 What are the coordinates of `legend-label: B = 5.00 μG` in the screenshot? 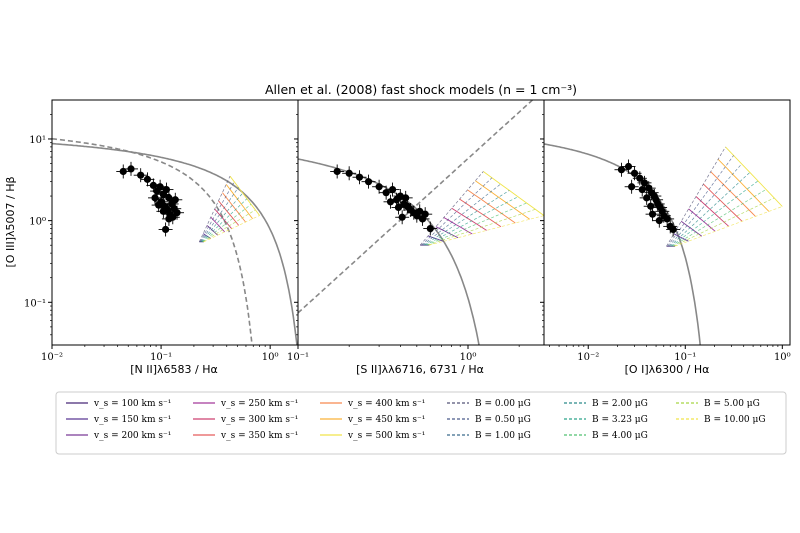 It's located at (732, 404).